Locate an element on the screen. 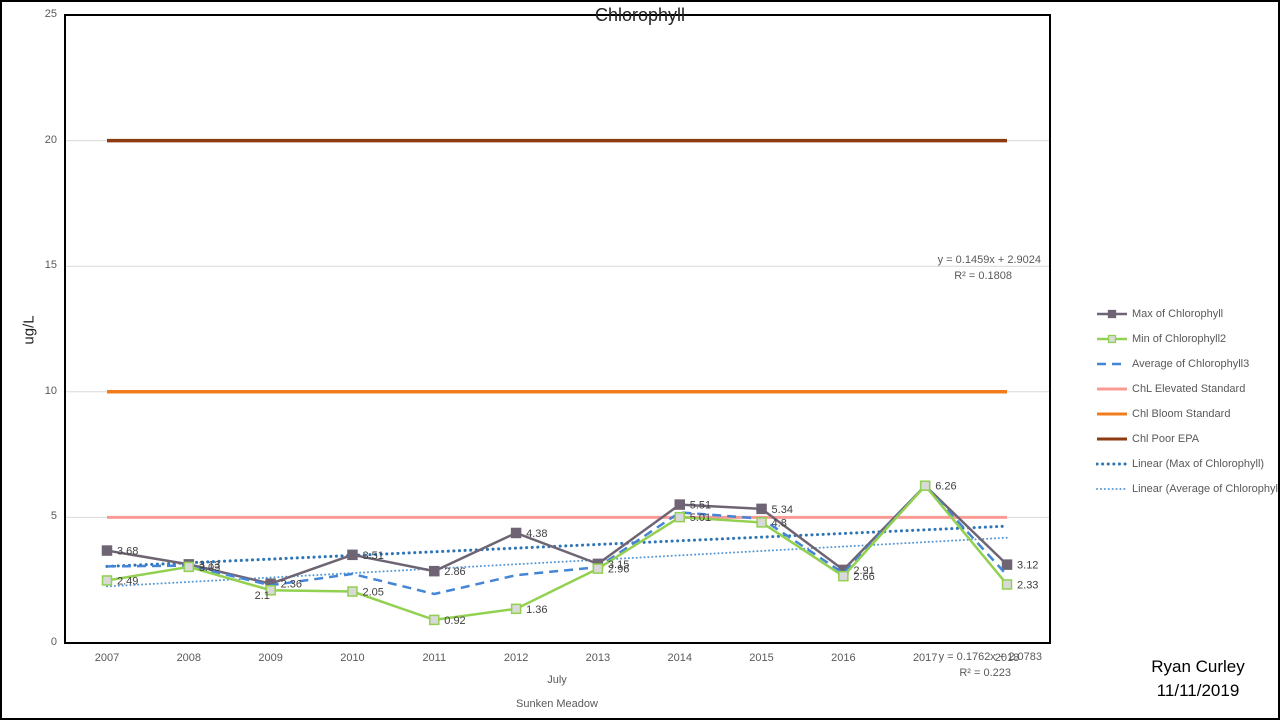 The image size is (1280, 720). data-label: 5.51 is located at coordinates (700, 506).